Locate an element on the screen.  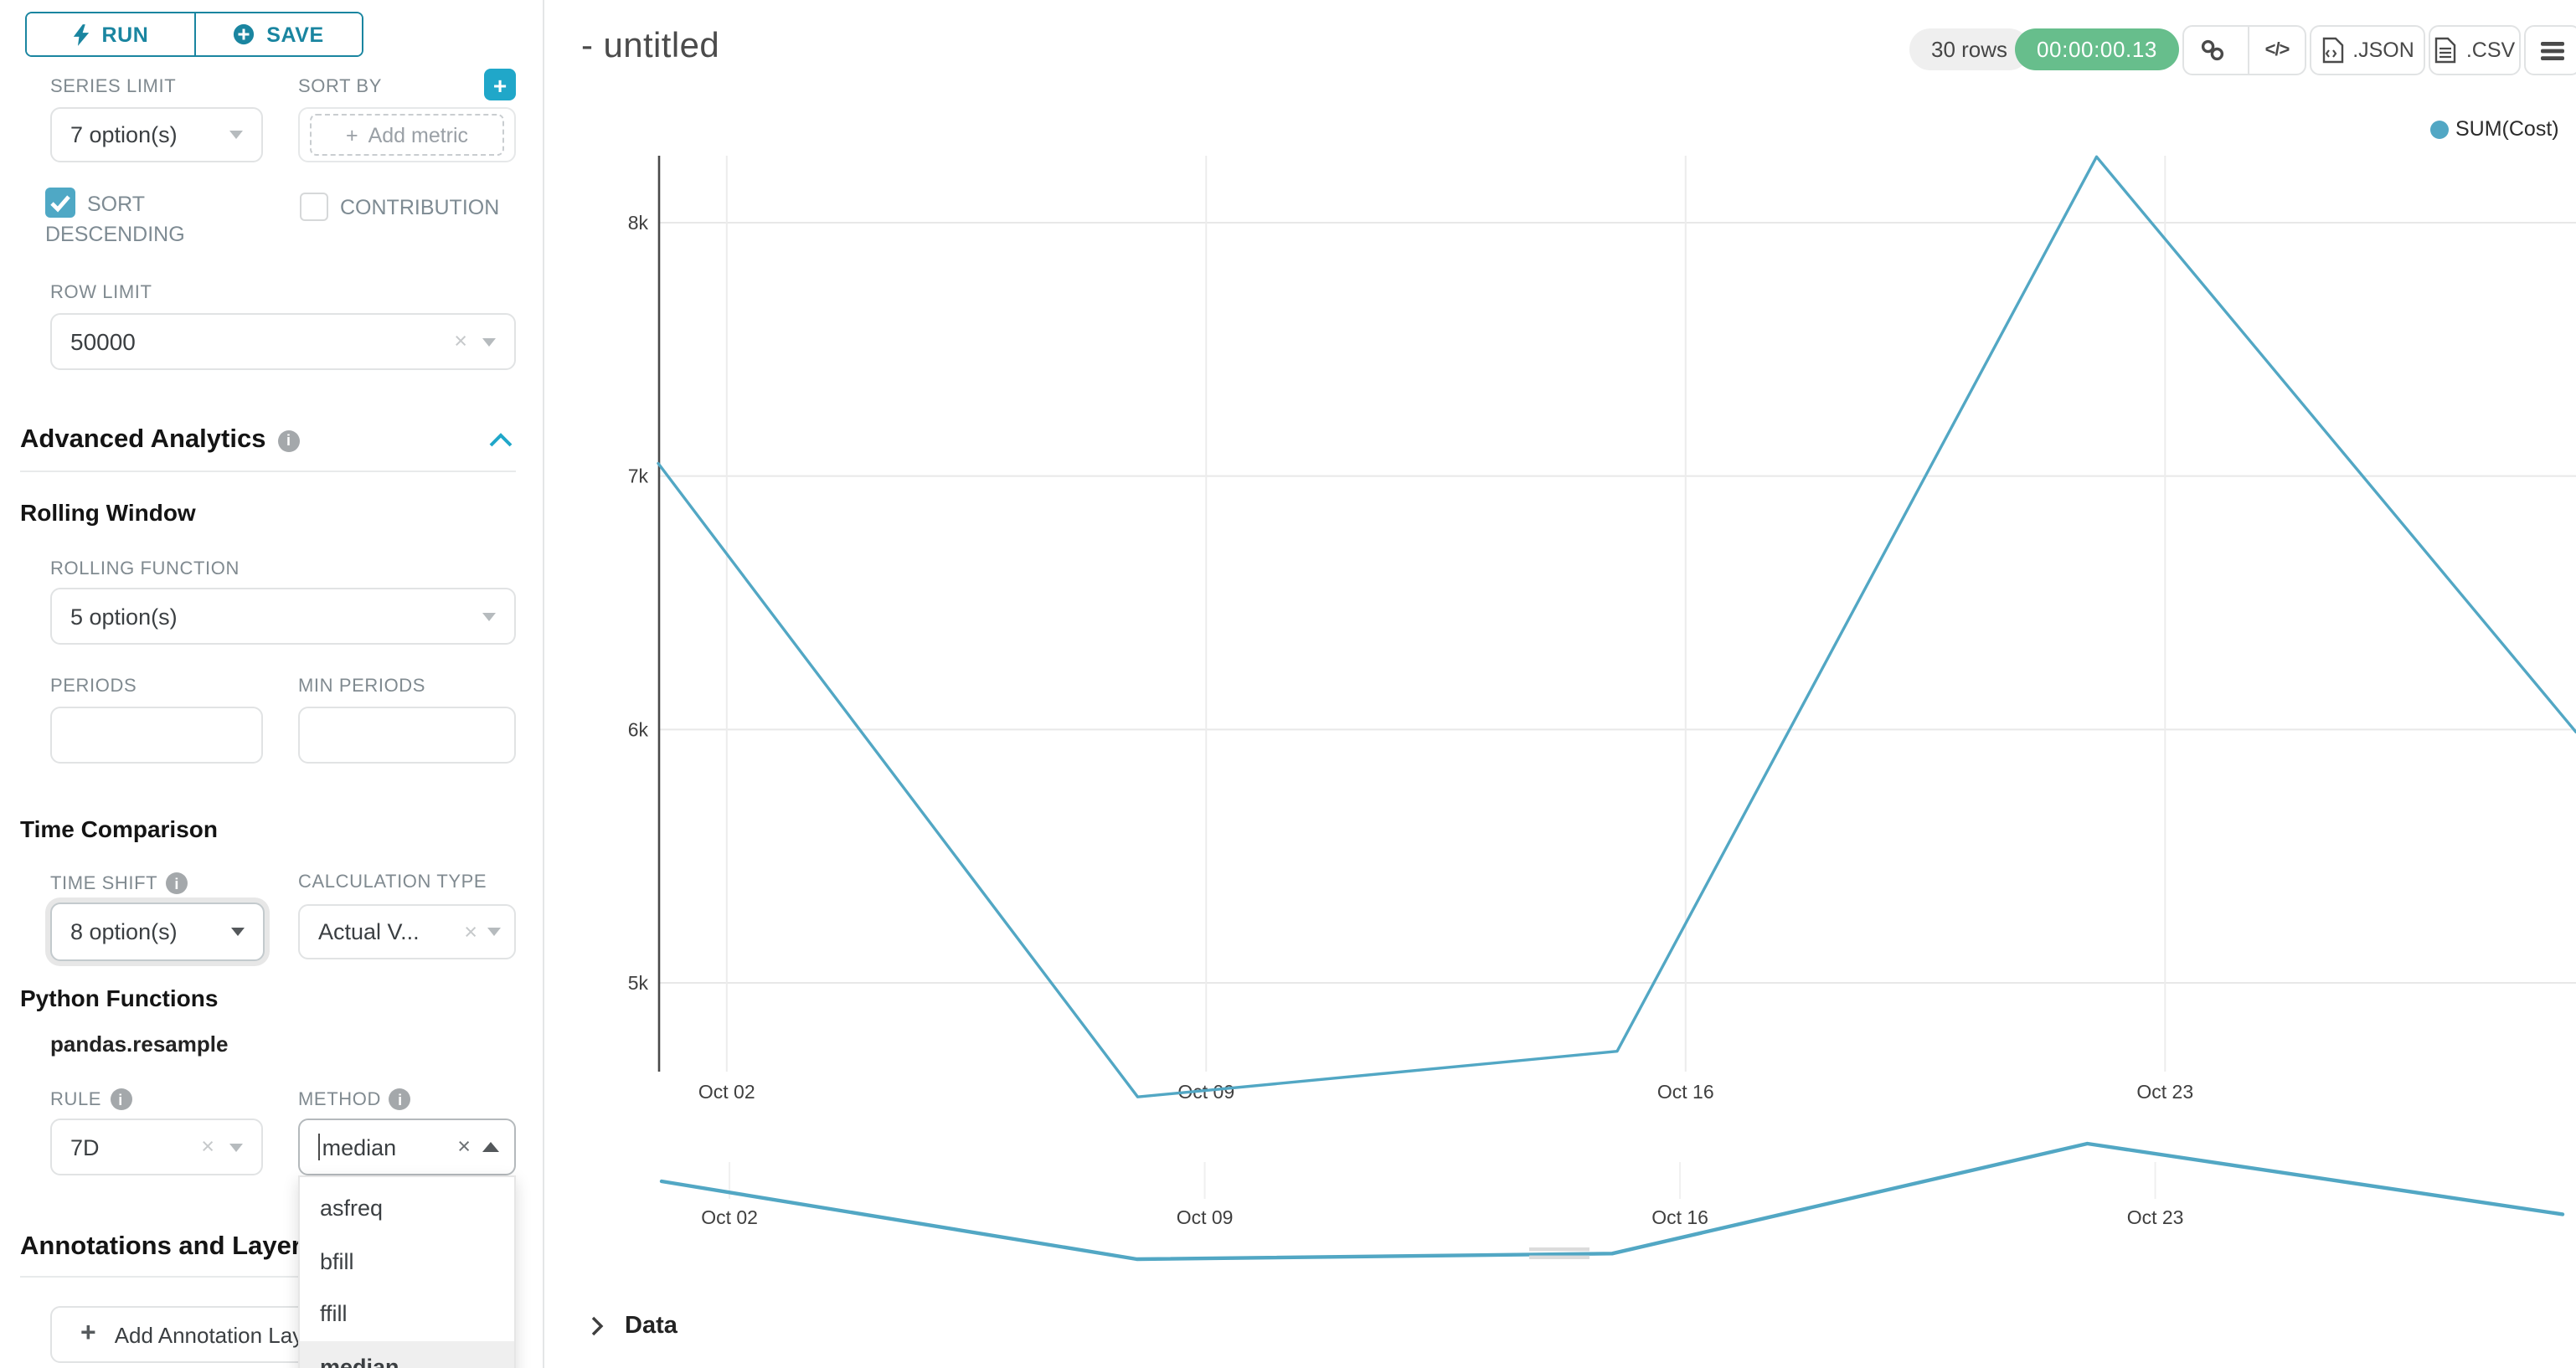
contribution-label: CONTRIBUTION is located at coordinates (420, 208).